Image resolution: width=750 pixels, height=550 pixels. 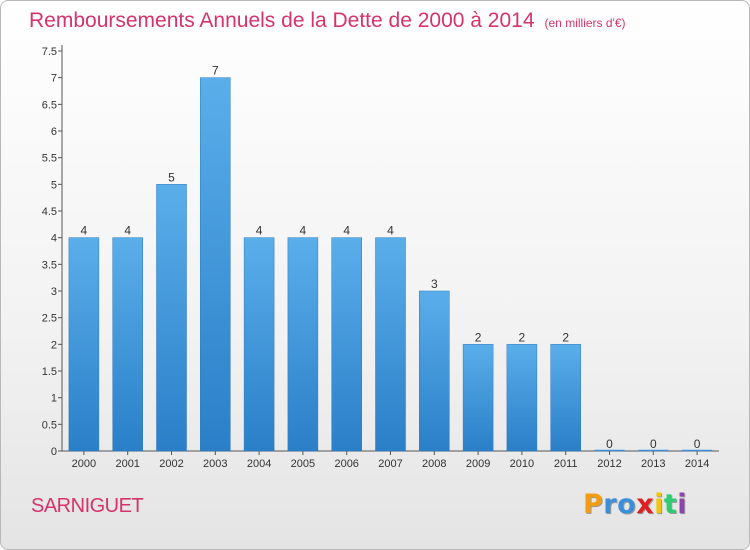 I want to click on y-tick-label: 2, so click(x=54, y=345).